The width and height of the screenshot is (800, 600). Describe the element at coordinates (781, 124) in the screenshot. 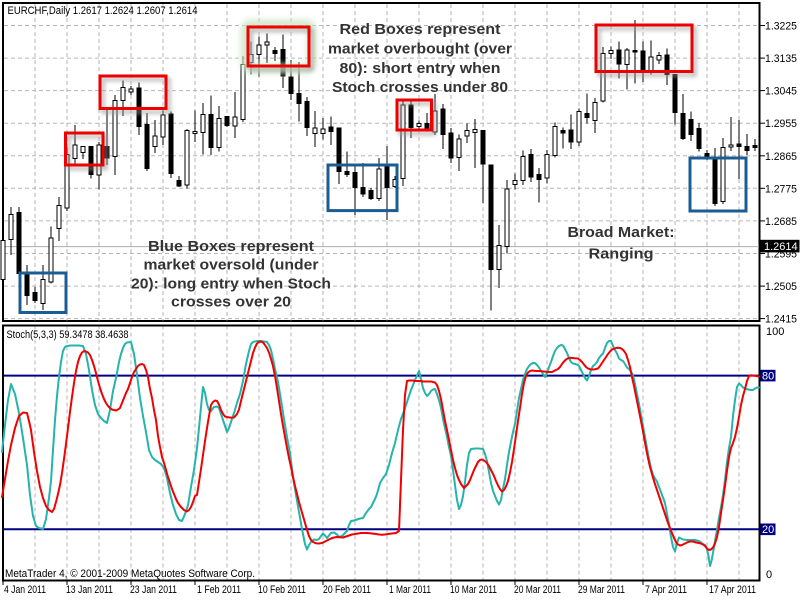

I see `svg-text: 1.2955` at that location.